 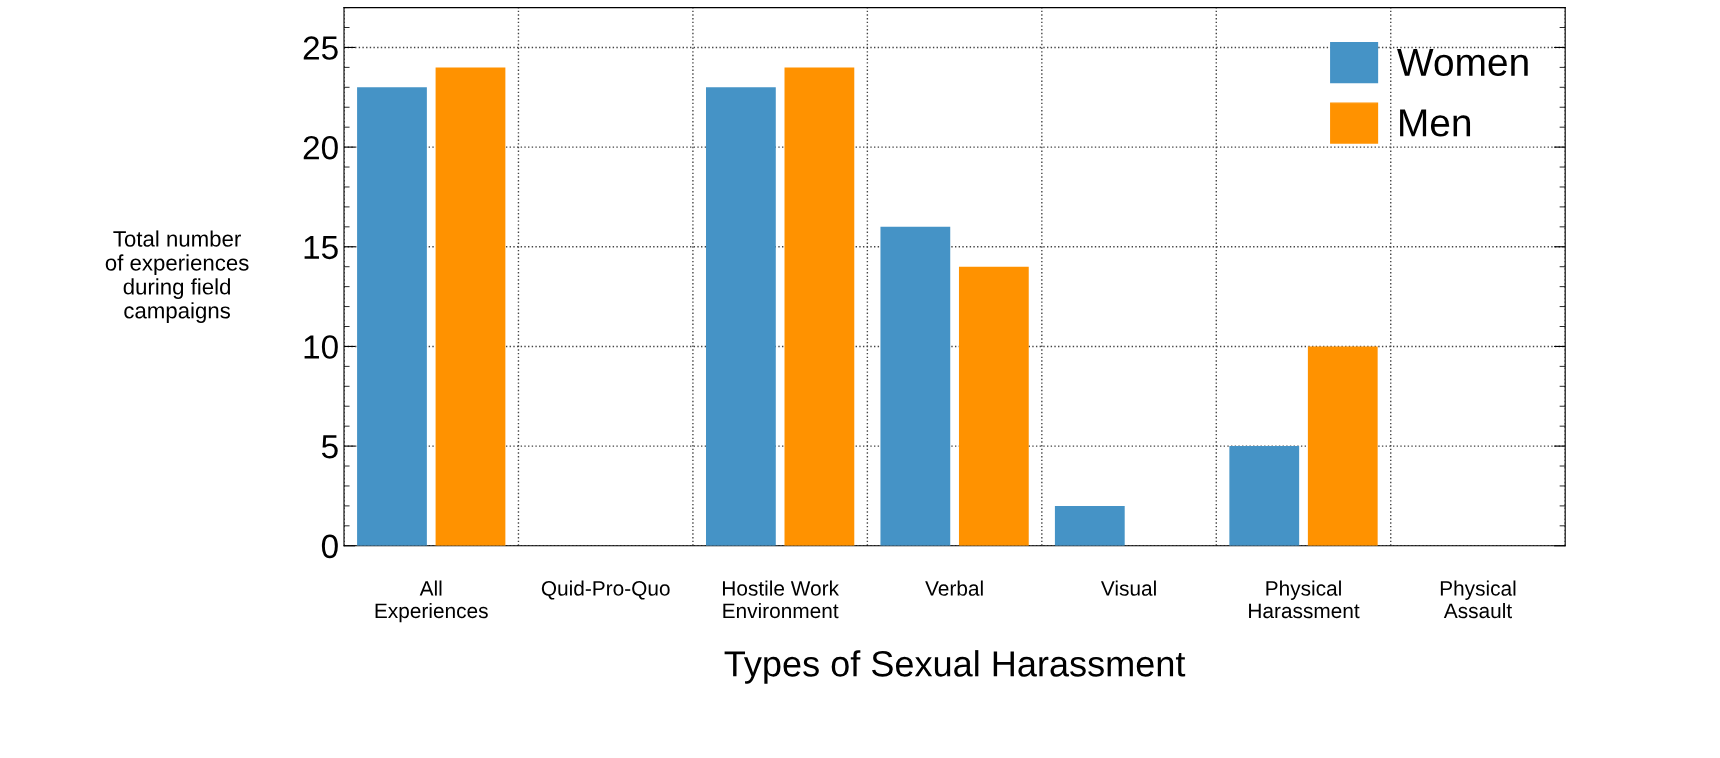 I want to click on x-tick-label: Physical Assault, so click(x=1478, y=599).